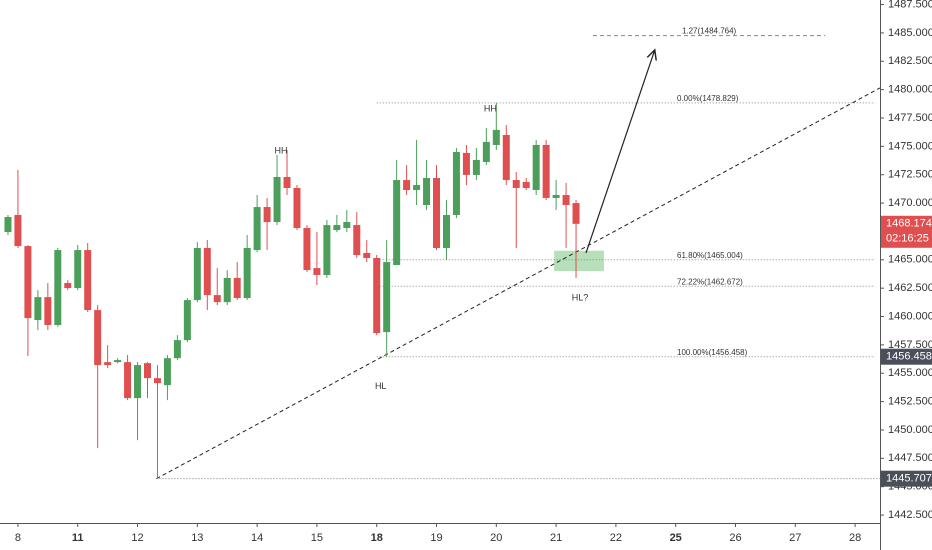 Image resolution: width=932 pixels, height=550 pixels. I want to click on x-tick-label: 12, so click(137, 538).